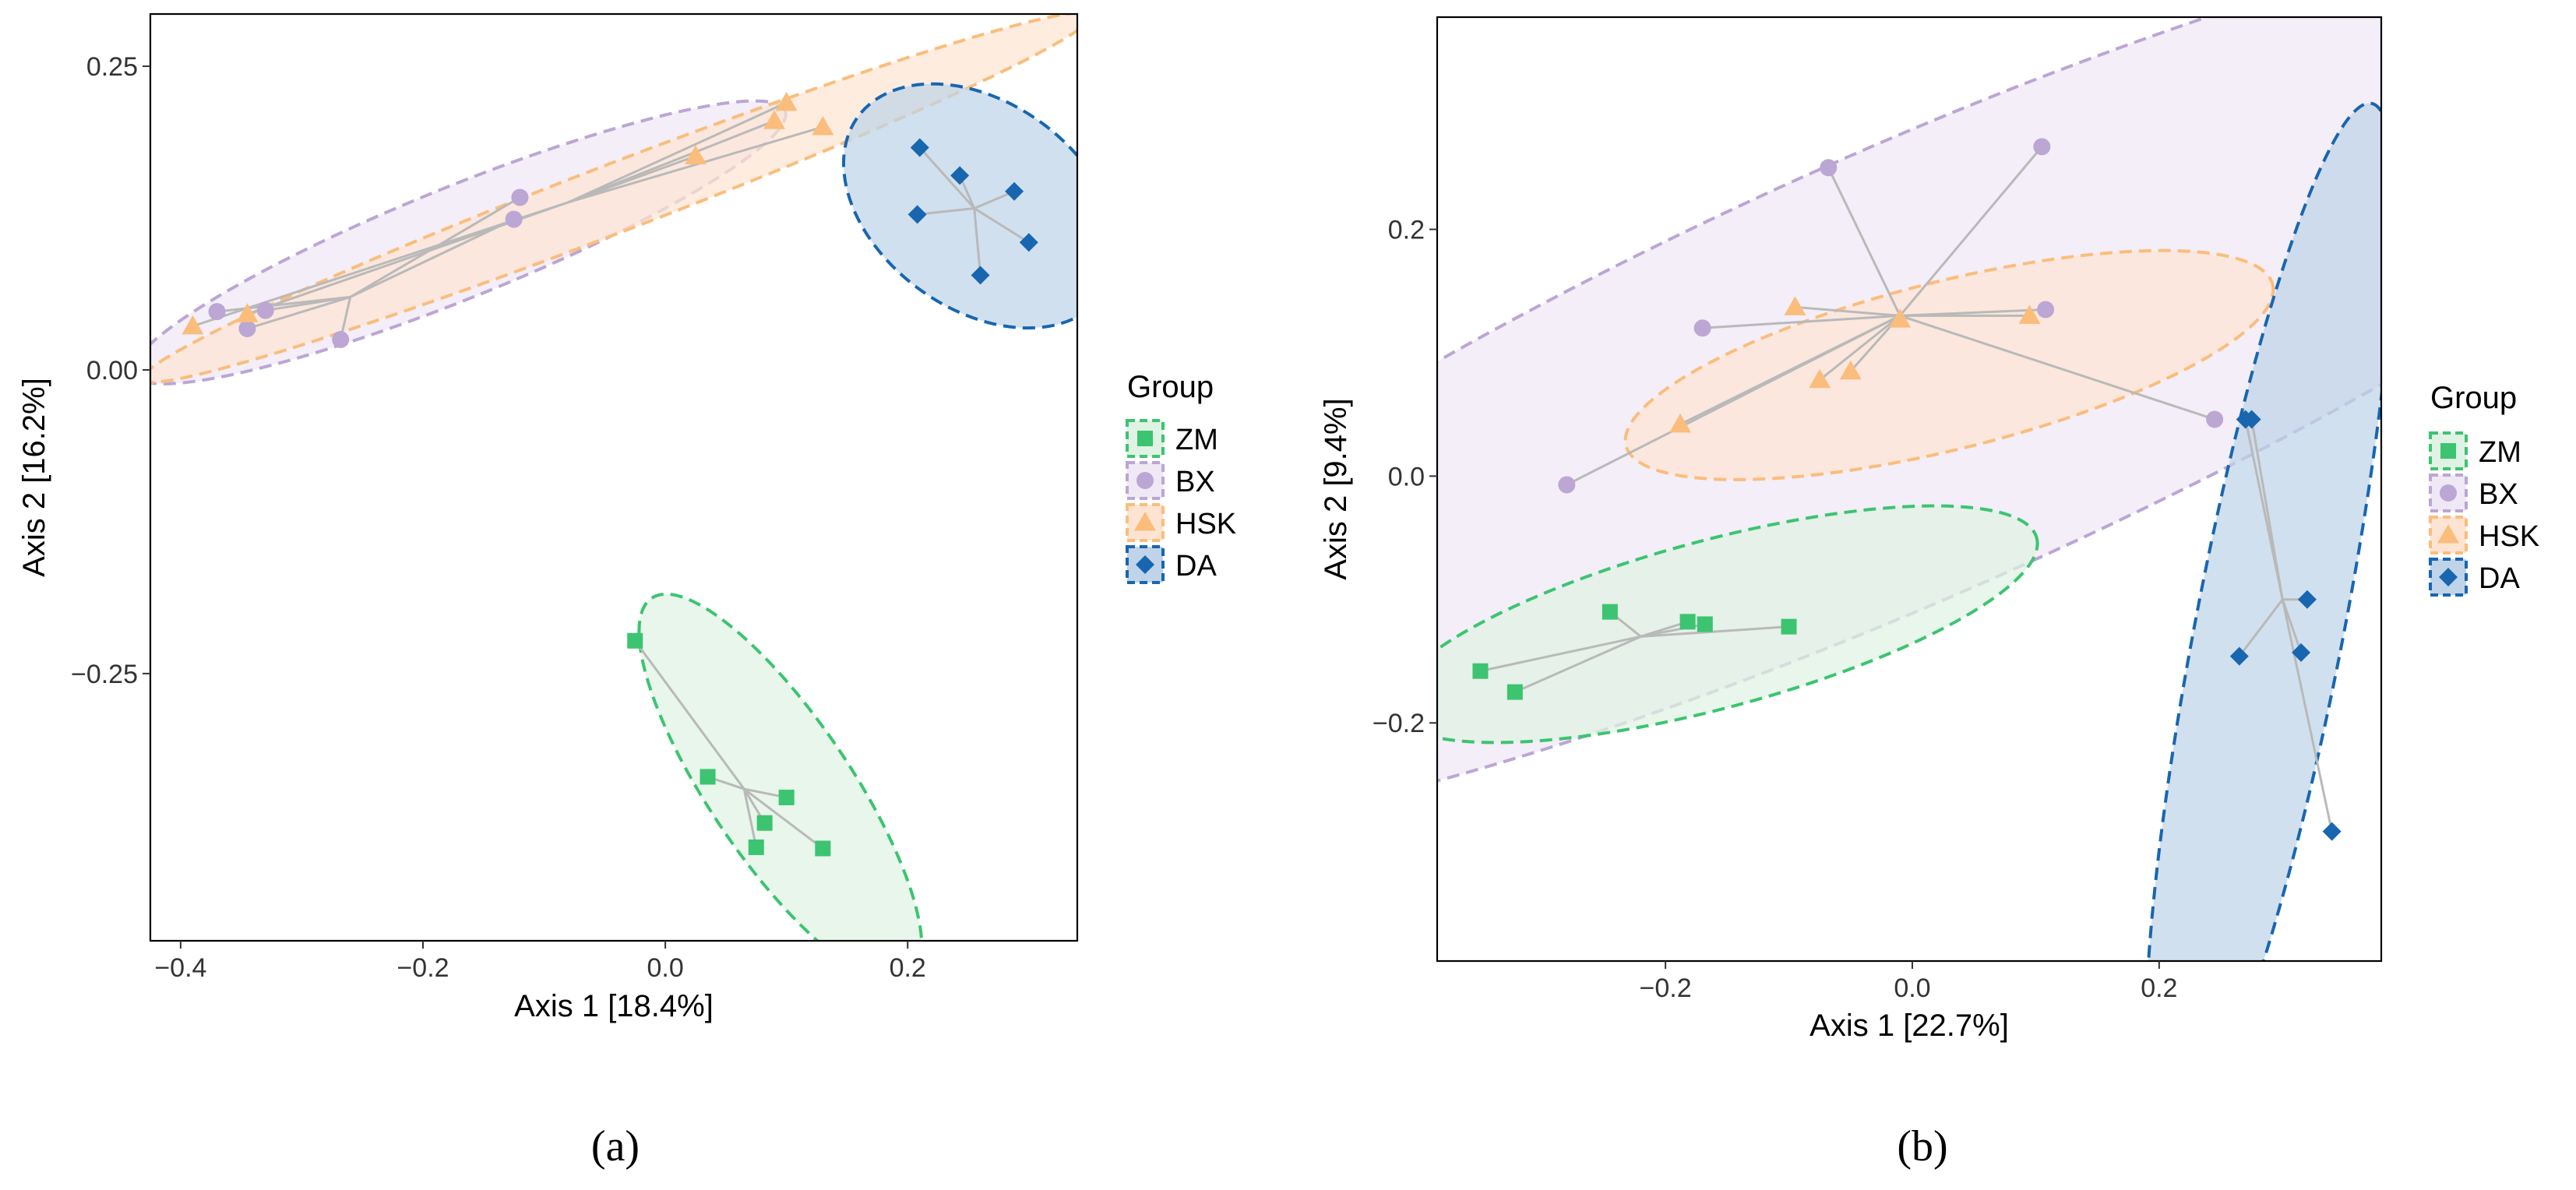  Describe the element at coordinates (665, 968) in the screenshot. I see `x-tick-label-2: 0.0` at that location.